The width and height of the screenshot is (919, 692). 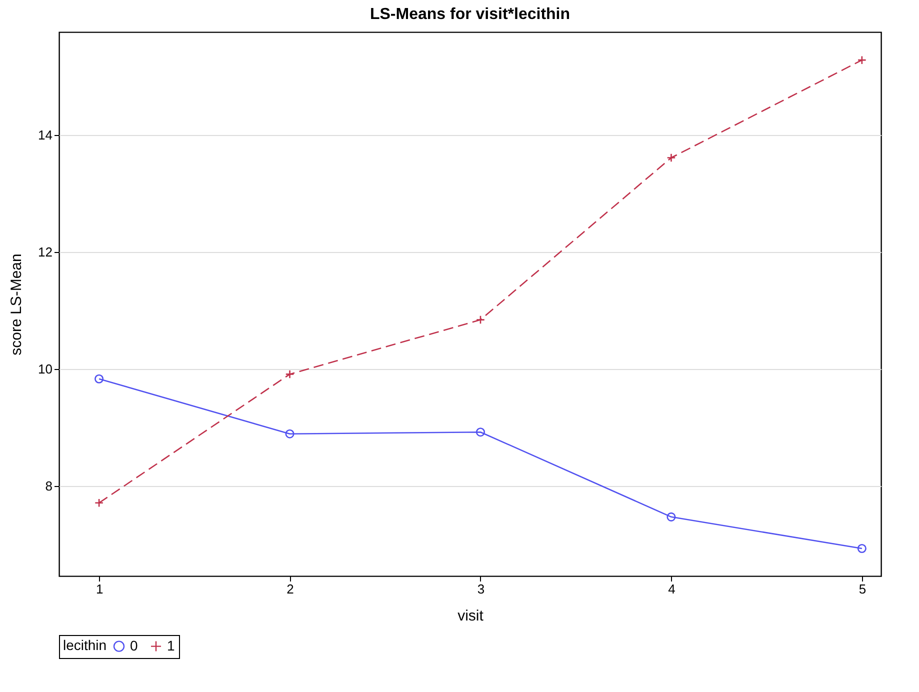 I want to click on legend-label: 1, so click(x=171, y=645).